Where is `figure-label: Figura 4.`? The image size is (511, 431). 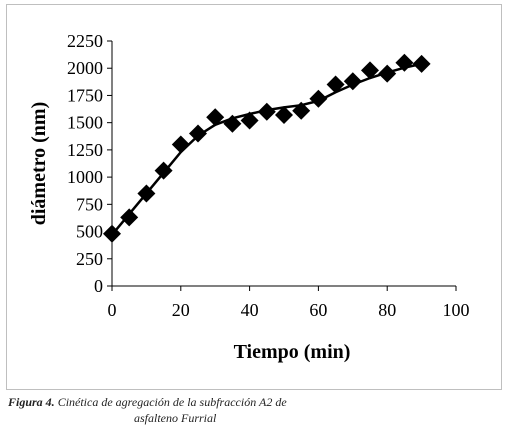
figure-label: Figura 4. is located at coordinates (31, 402).